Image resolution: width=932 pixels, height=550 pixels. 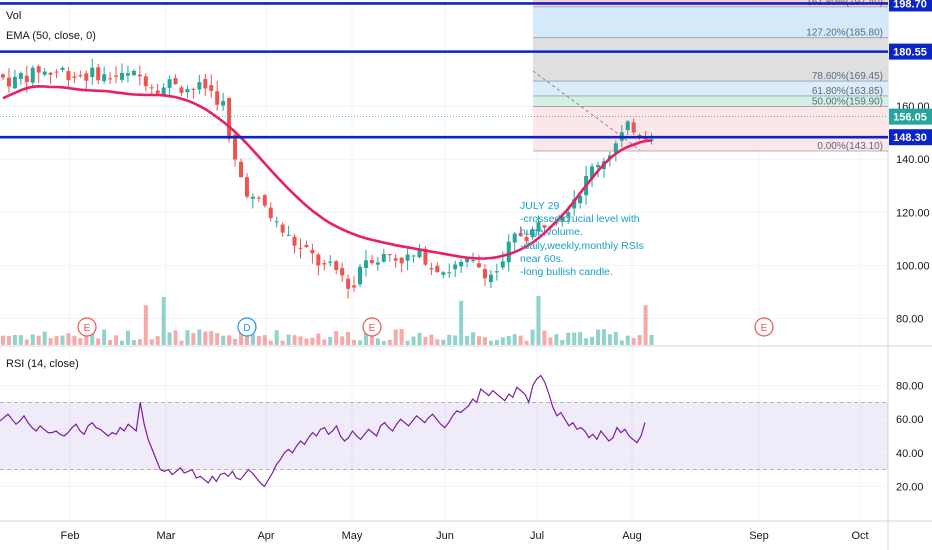 I want to click on earnings-marker-label: E, so click(x=764, y=328).